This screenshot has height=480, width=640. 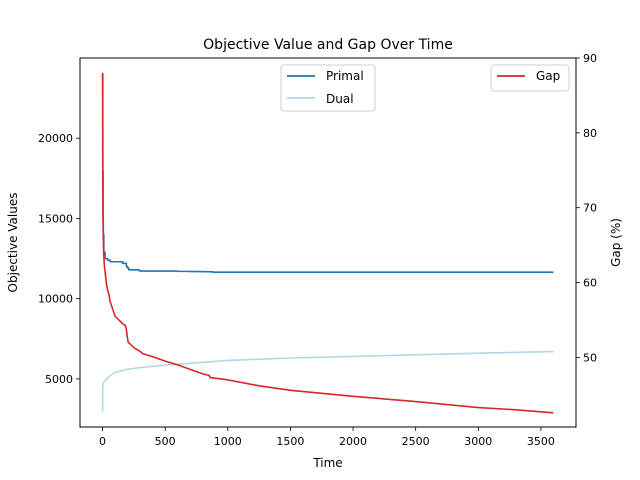 What do you see at coordinates (416, 441) in the screenshot?
I see `x-tick-label: 2500` at bounding box center [416, 441].